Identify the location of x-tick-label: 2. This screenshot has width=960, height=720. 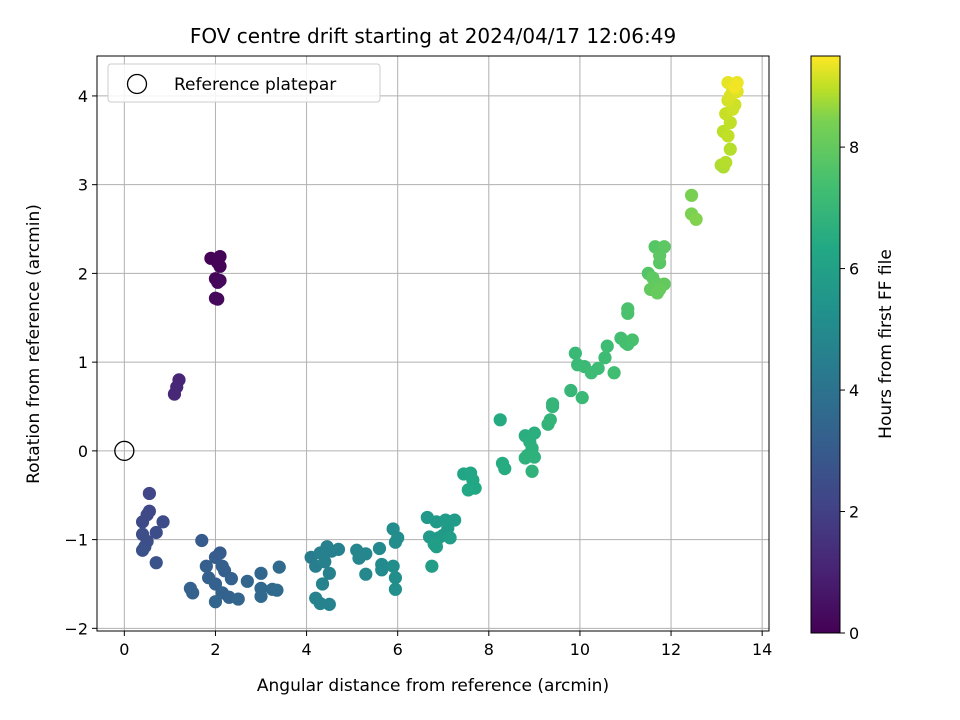
(215, 649).